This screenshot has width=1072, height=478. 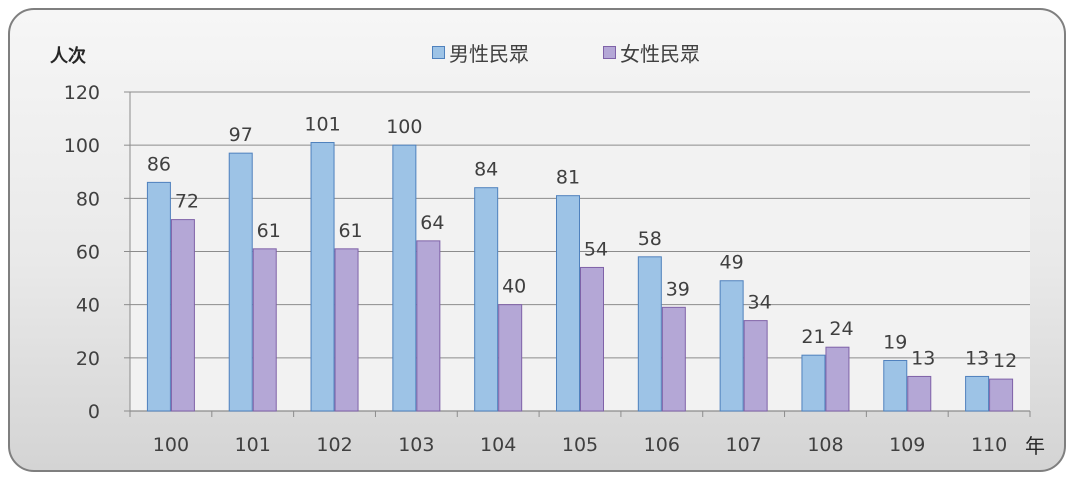 What do you see at coordinates (404, 127) in the screenshot?
I see `data-label-male: 100` at bounding box center [404, 127].